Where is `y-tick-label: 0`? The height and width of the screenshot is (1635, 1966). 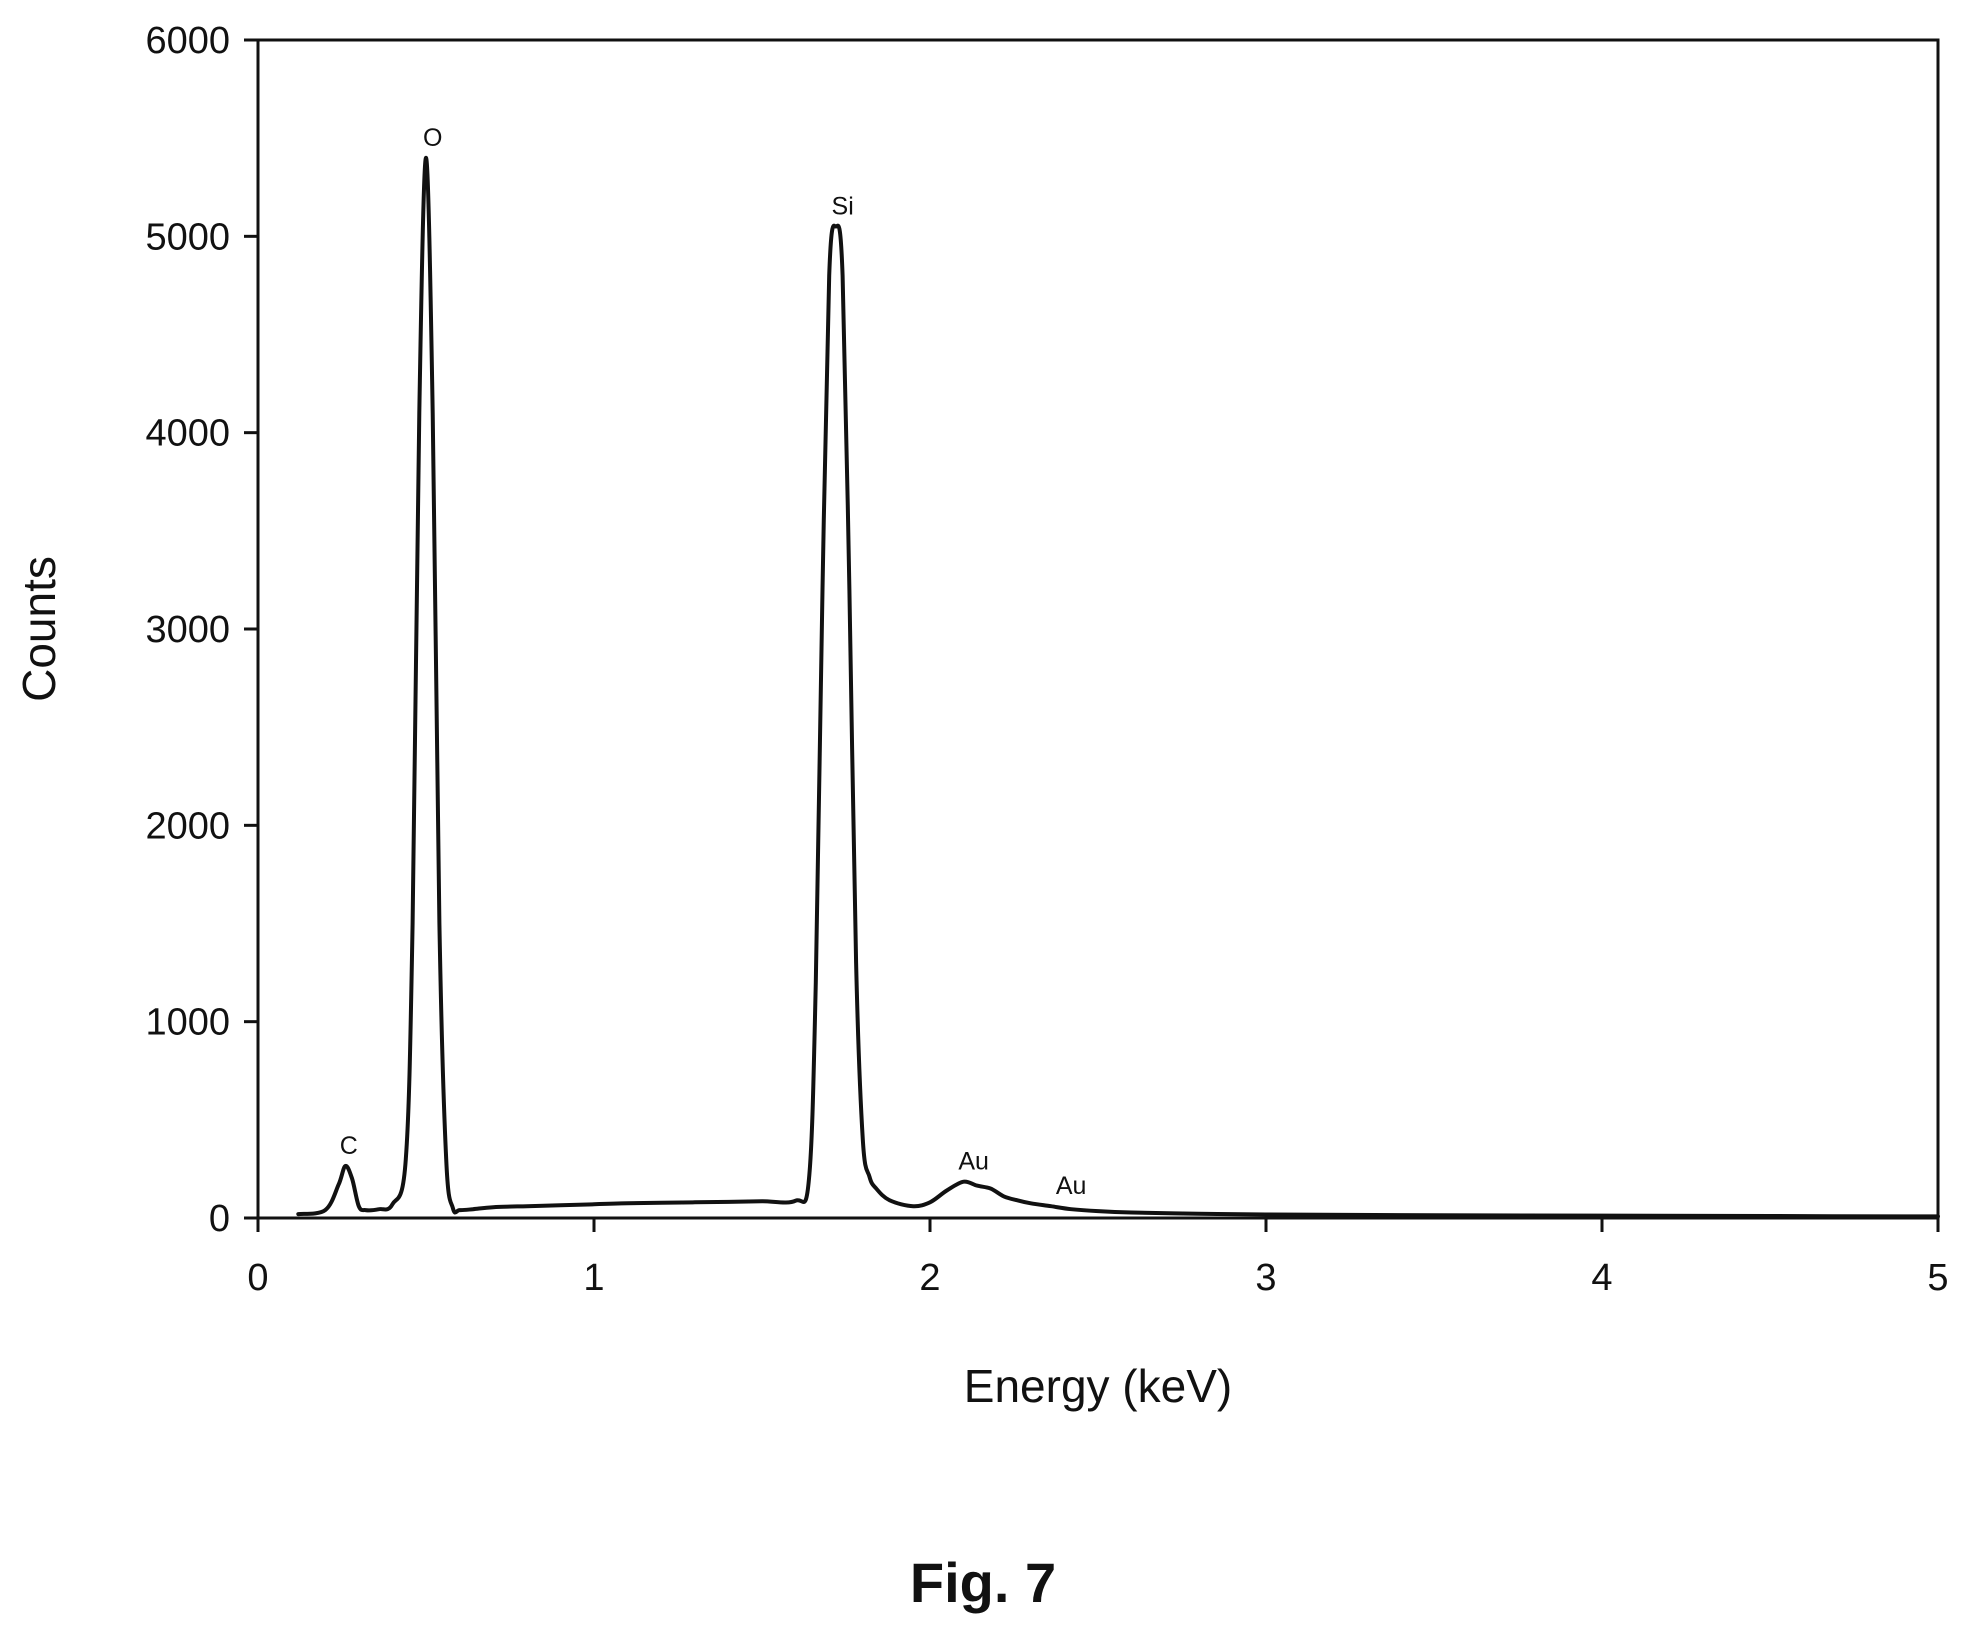
y-tick-label: 0 is located at coordinates (219, 1219).